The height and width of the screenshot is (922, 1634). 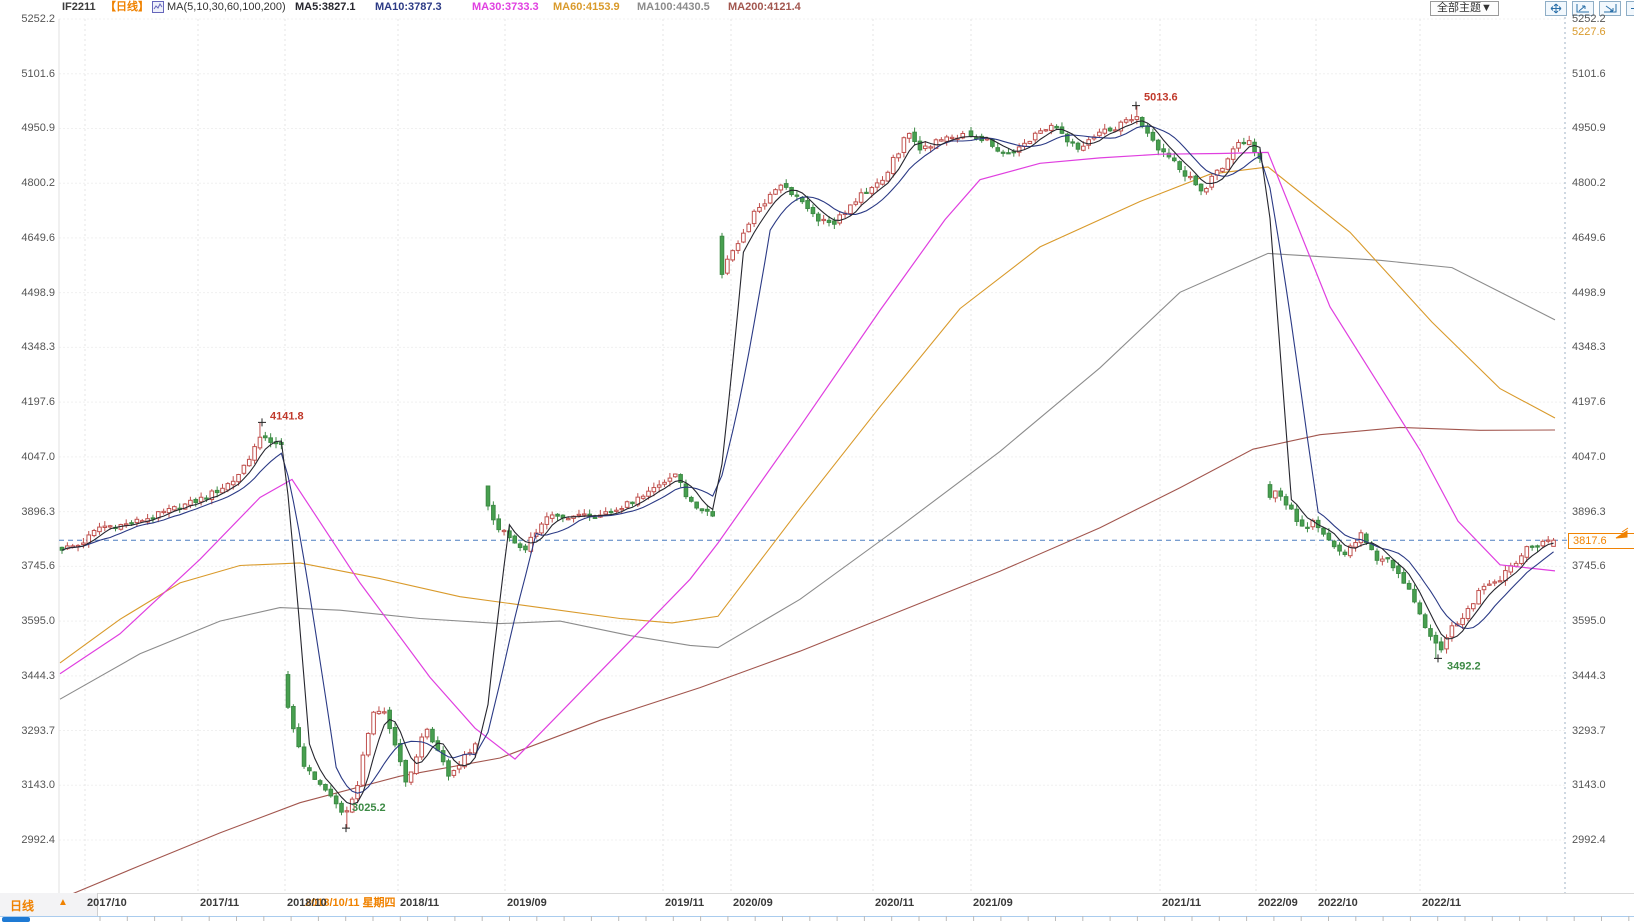 What do you see at coordinates (586, 7) in the screenshot?
I see `ma-legend-value: MA60:4153.9` at bounding box center [586, 7].